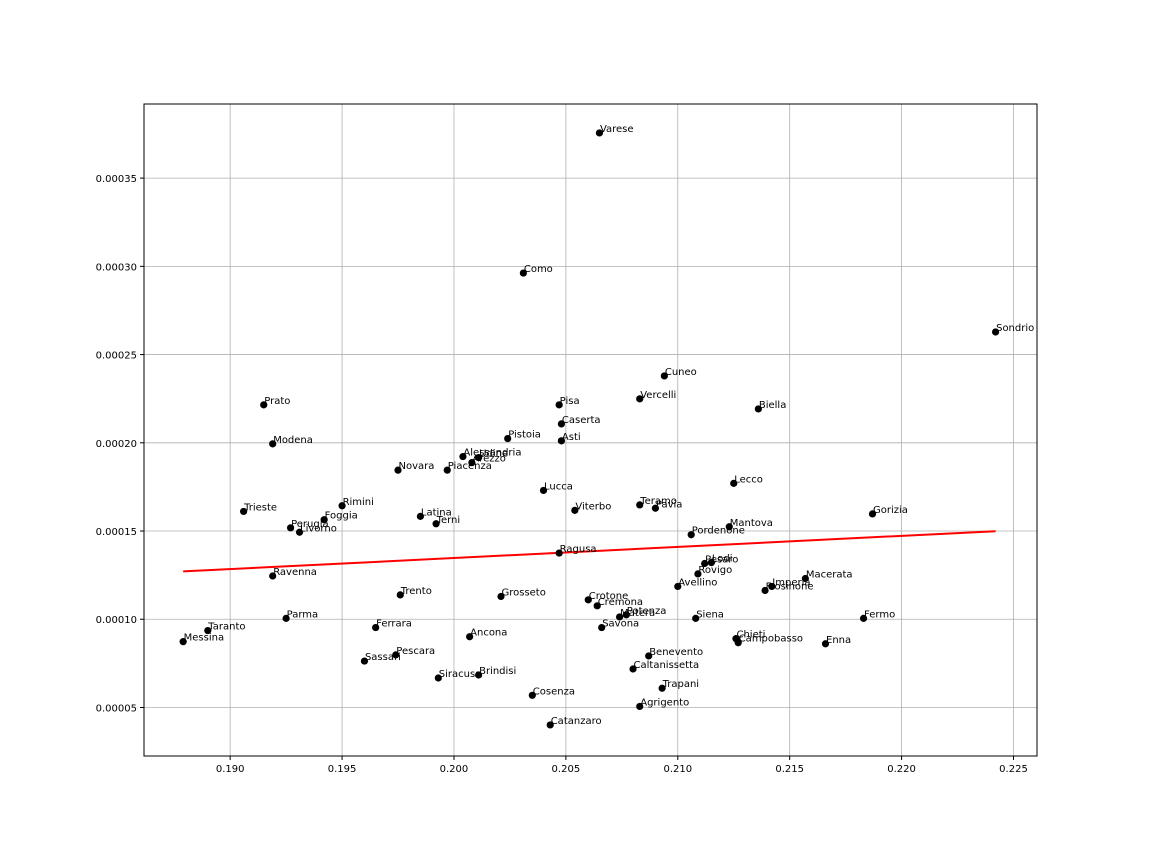  What do you see at coordinates (617, 129) in the screenshot?
I see `data-point-label: Varese` at bounding box center [617, 129].